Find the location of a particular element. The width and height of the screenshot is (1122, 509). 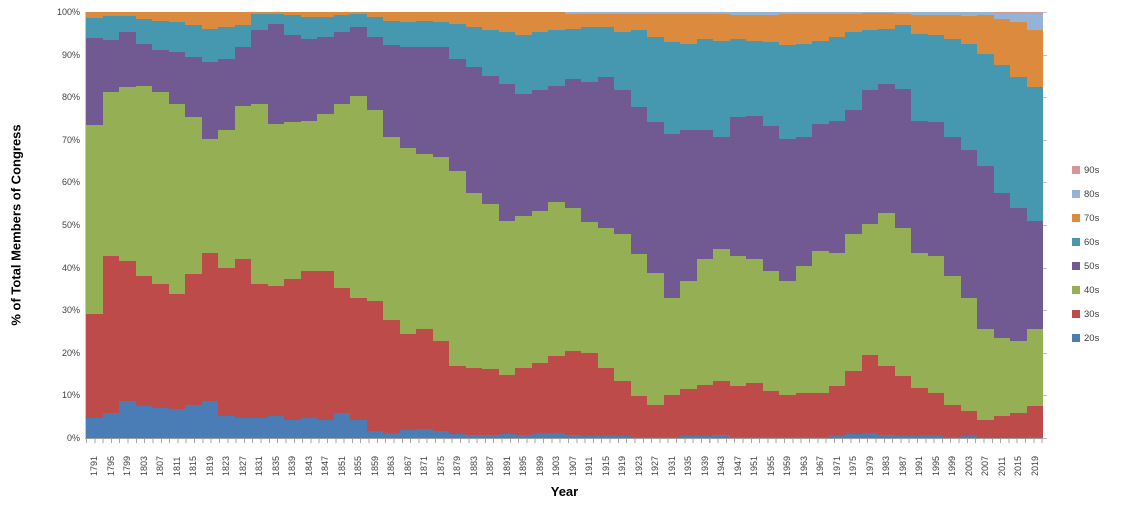

chart-column-1919 is located at coordinates (622, 225).